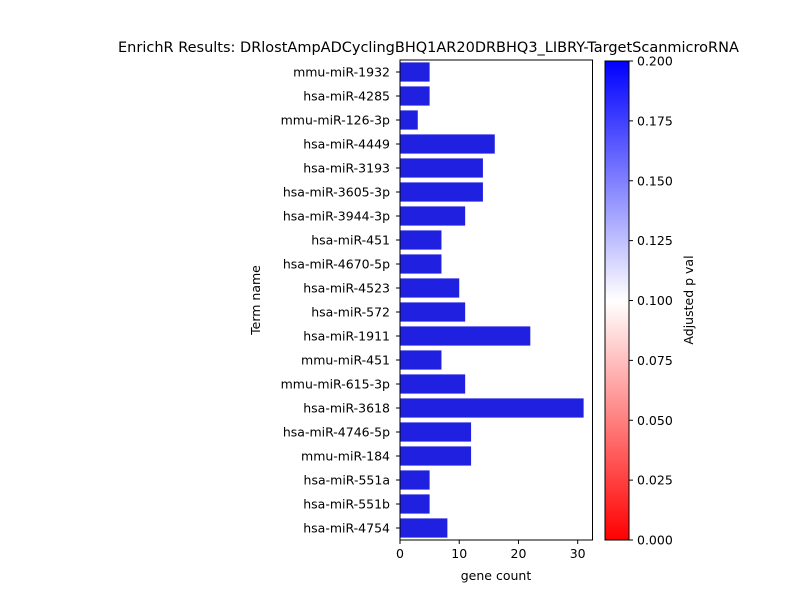 The width and height of the screenshot is (800, 600). What do you see at coordinates (346, 408) in the screenshot?
I see `y-tick-label: hsa-miR-3618` at bounding box center [346, 408].